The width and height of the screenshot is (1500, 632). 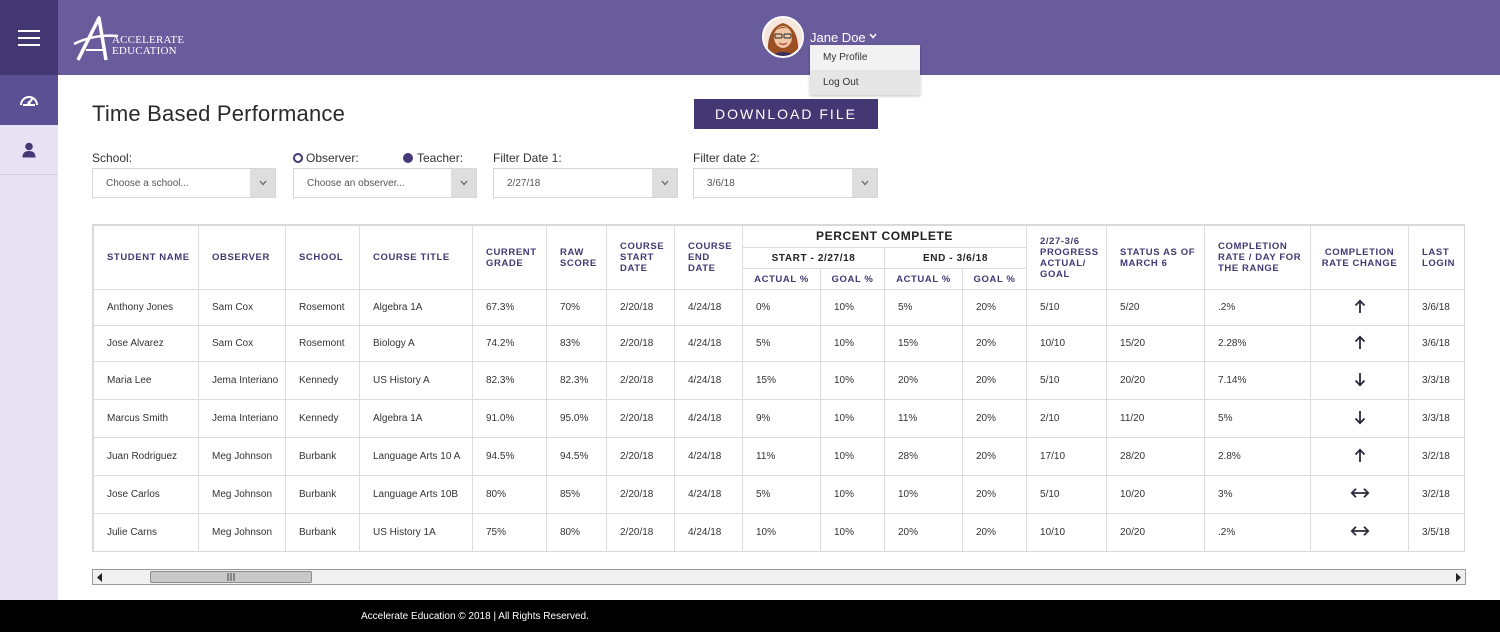 What do you see at coordinates (509, 257) in the screenshot?
I see `column-header-current-grade: CURRENT GRADE` at bounding box center [509, 257].